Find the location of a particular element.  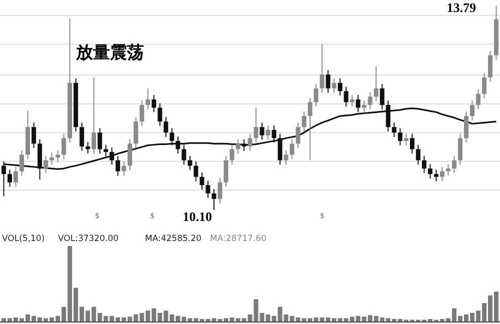

text: MA:42585.20 is located at coordinates (173, 239).